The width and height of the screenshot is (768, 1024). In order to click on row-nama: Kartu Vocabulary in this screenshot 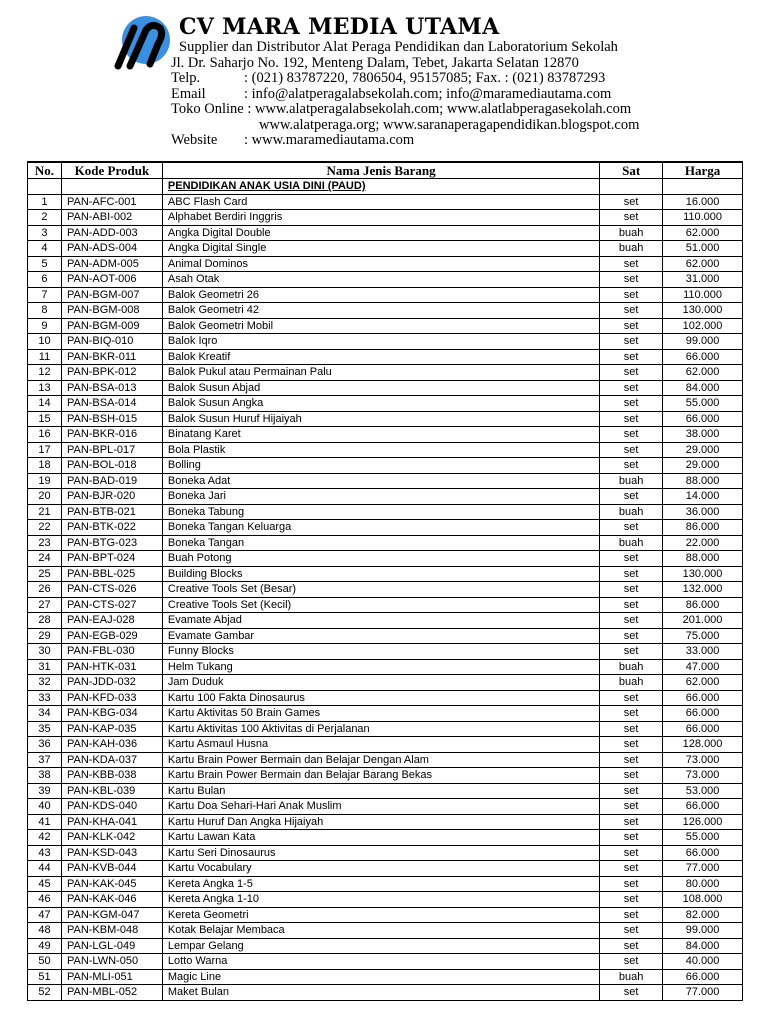, I will do `click(381, 868)`.